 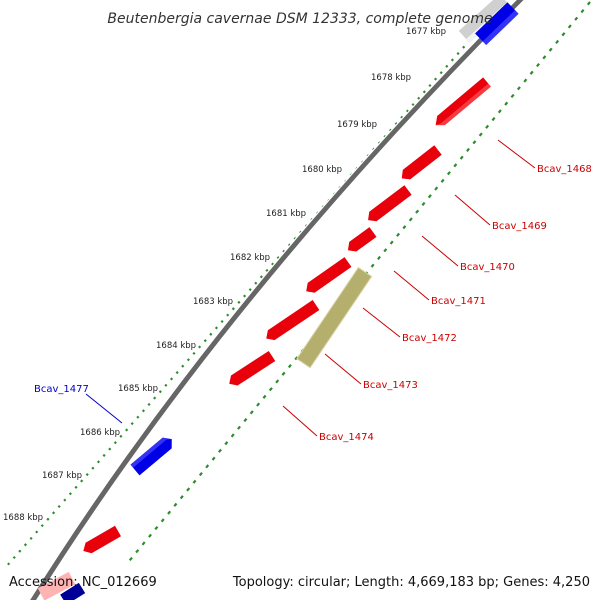 What do you see at coordinates (62, 476) in the screenshot?
I see `tick-label: 1687 kbp` at bounding box center [62, 476].